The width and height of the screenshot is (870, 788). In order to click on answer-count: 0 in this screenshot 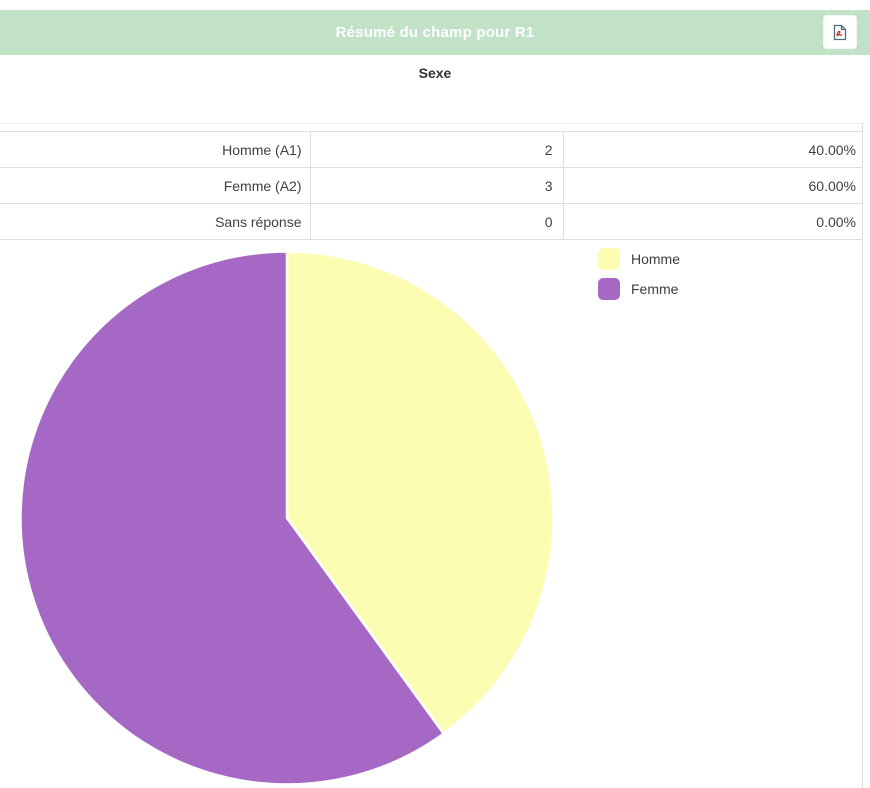, I will do `click(437, 221)`.